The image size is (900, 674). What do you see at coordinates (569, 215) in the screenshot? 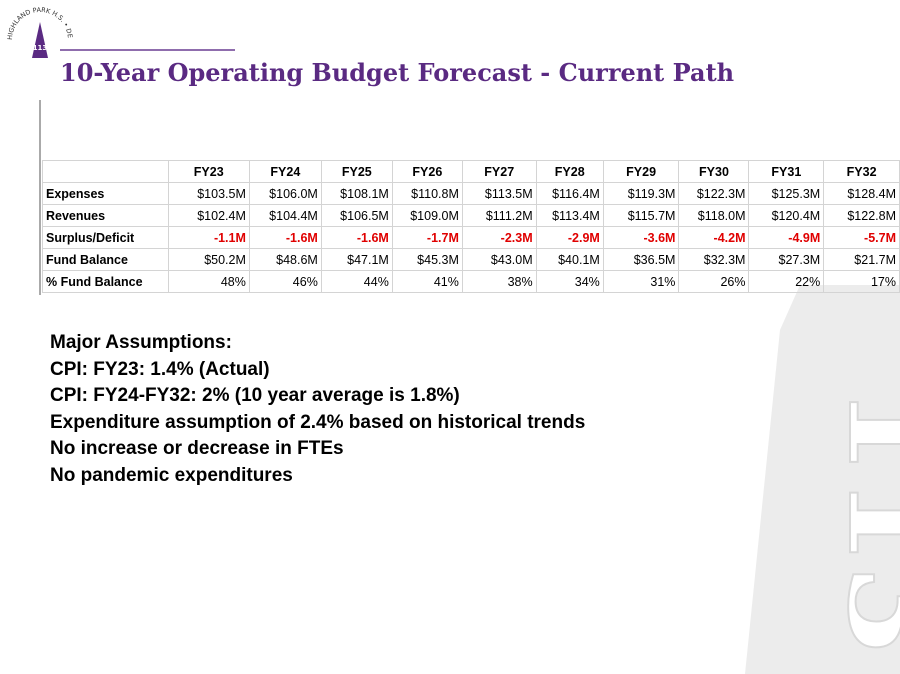
I see `cell: $113.4M` at bounding box center [569, 215].